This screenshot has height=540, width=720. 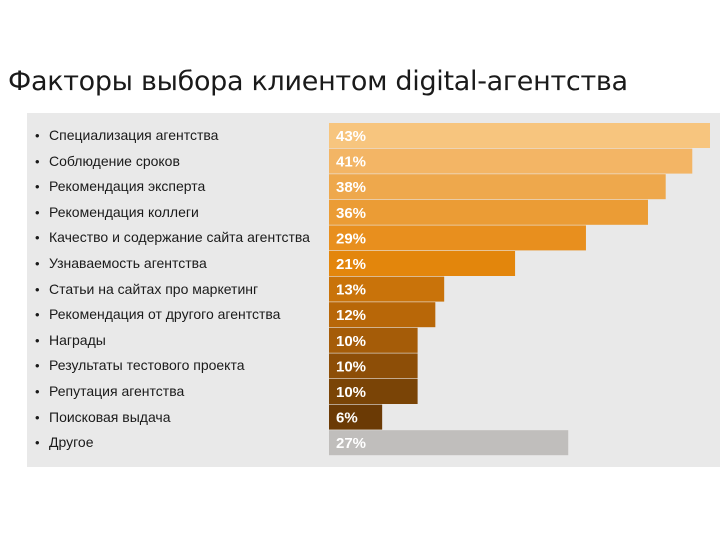 I want to click on data-label: 41%, so click(x=351, y=162).